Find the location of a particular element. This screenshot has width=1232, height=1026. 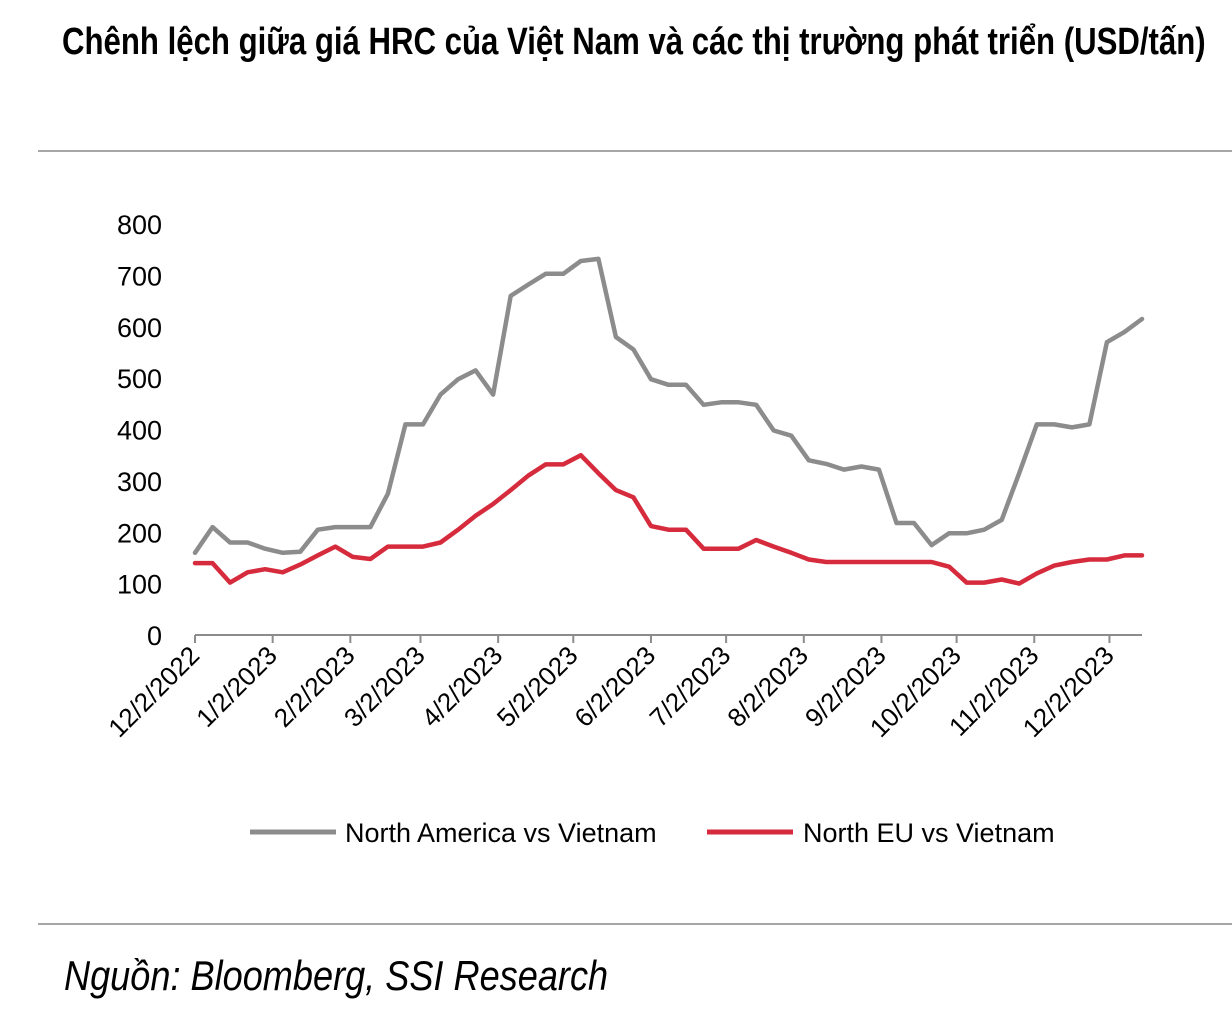

y-tick-label: 800 is located at coordinates (139, 225).